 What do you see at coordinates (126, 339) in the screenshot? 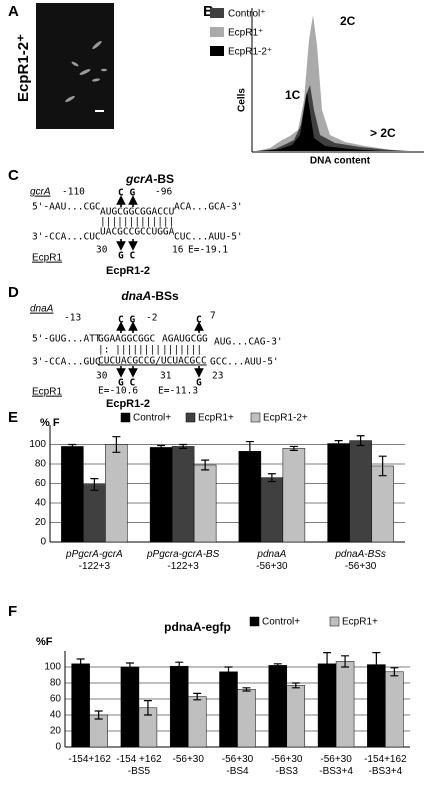
I see `sequence: GGAAGGCGGC` at bounding box center [126, 339].